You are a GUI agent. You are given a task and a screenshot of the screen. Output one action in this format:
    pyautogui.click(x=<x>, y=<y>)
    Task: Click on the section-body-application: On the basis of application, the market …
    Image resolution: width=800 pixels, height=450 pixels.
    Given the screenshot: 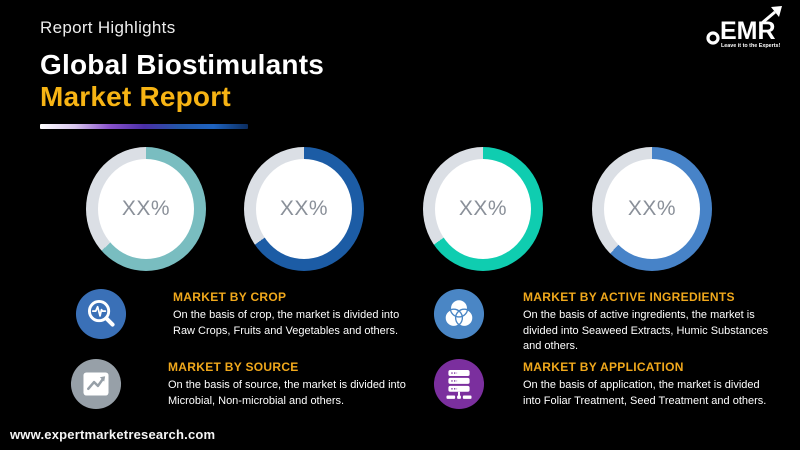 What is the action you would take?
    pyautogui.click(x=645, y=393)
    